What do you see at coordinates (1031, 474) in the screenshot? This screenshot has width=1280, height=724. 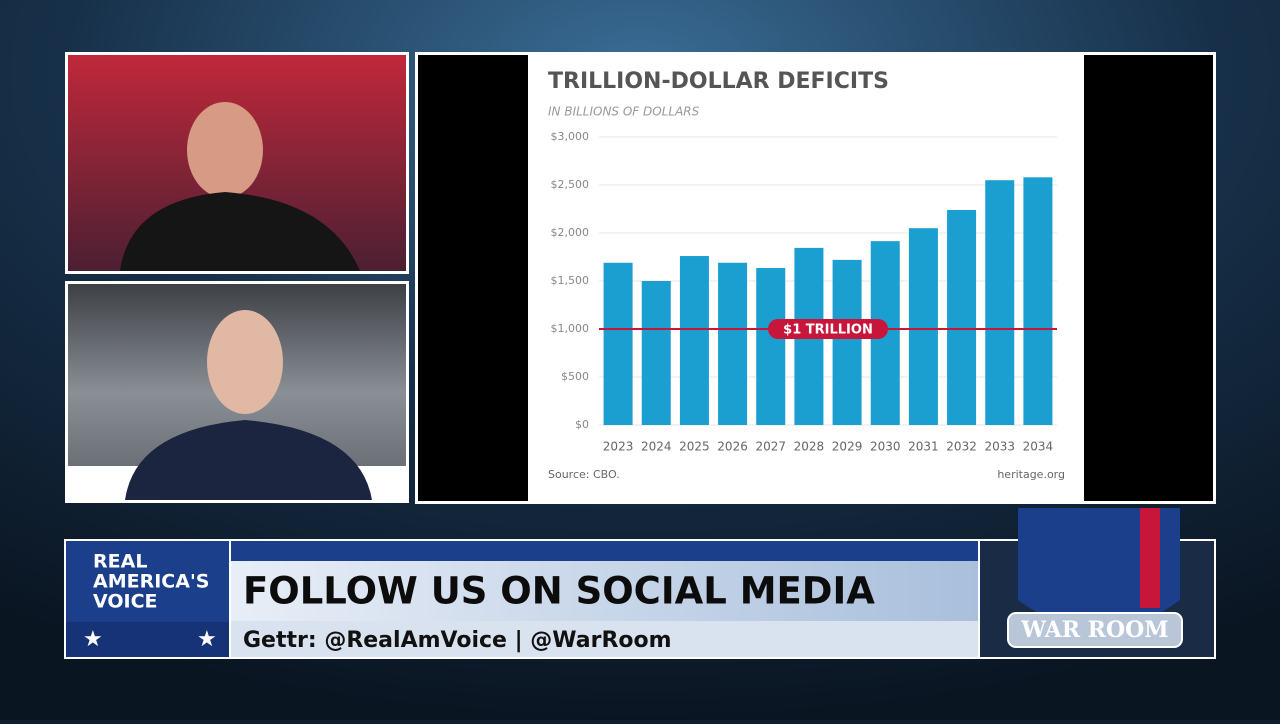 I see `chart-credit: heritage.org` at bounding box center [1031, 474].